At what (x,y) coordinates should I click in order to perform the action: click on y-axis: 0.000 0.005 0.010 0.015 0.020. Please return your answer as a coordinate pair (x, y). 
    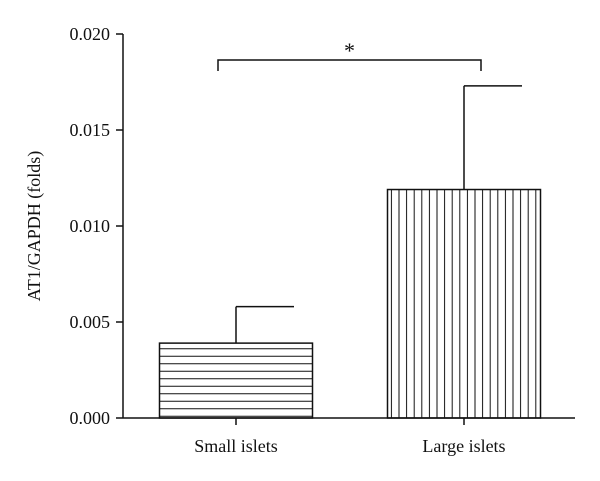
    Looking at the image, I should click on (97, 226).